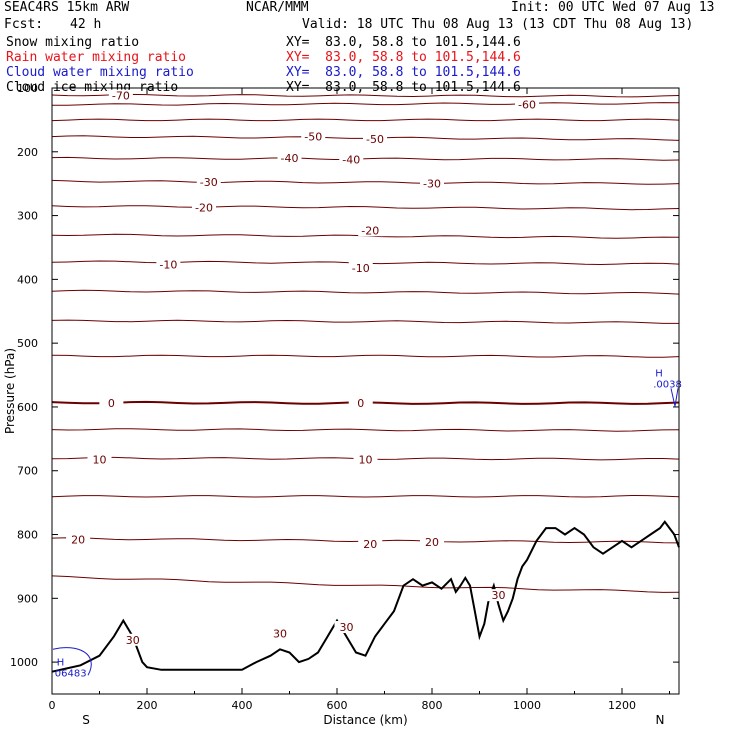 Image resolution: width=740 pixels, height=740 pixels. Describe the element at coordinates (27, 216) in the screenshot. I see `y-tick-label: 300` at that location.